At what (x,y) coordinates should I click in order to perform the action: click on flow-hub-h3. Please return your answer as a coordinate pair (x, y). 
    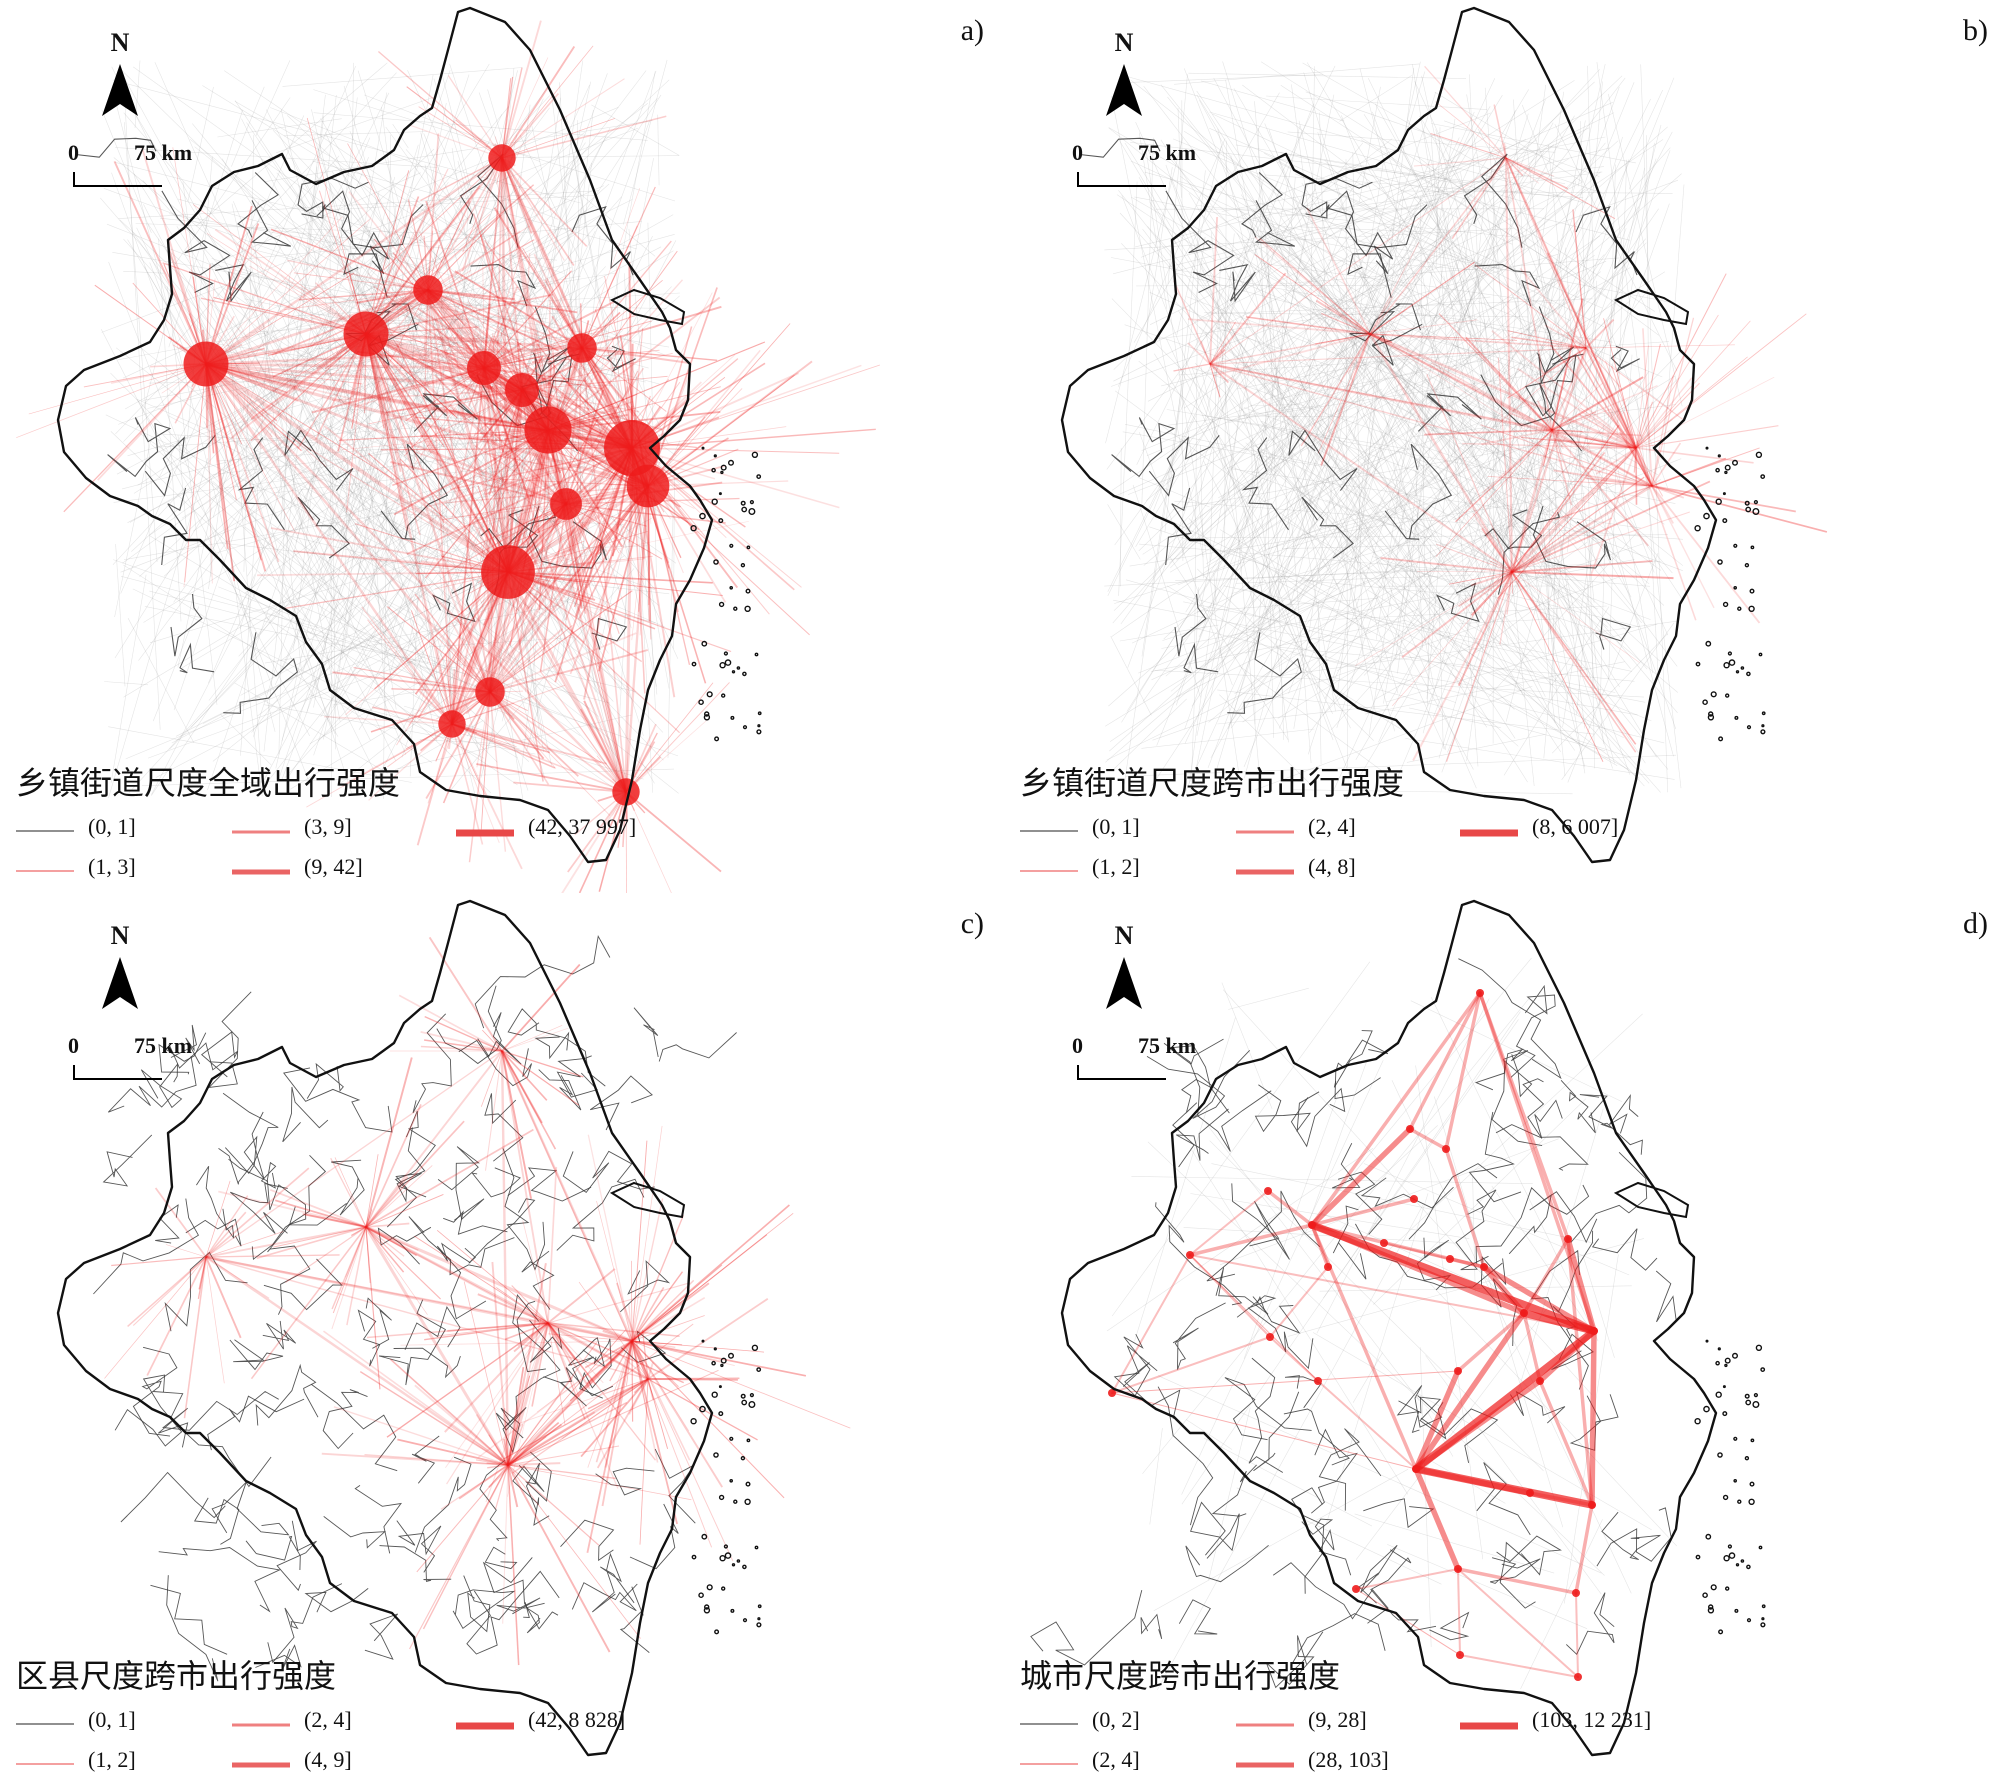
    Looking at the image, I should click on (520, 1463).